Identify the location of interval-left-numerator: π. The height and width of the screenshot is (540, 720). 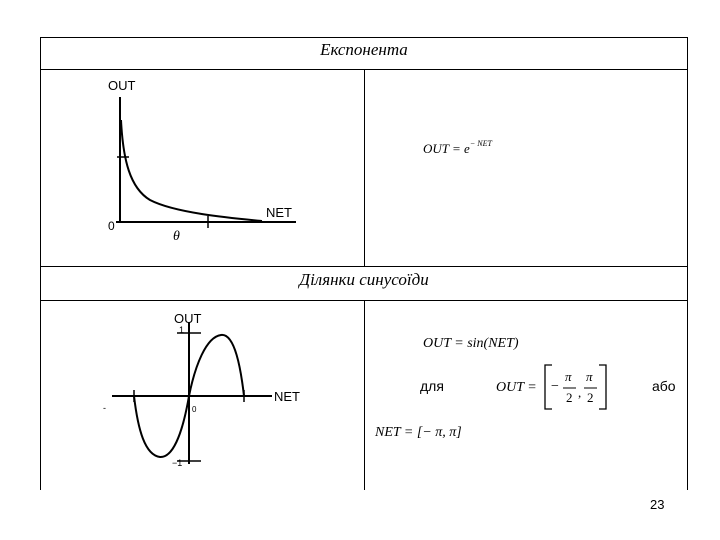
(568, 376).